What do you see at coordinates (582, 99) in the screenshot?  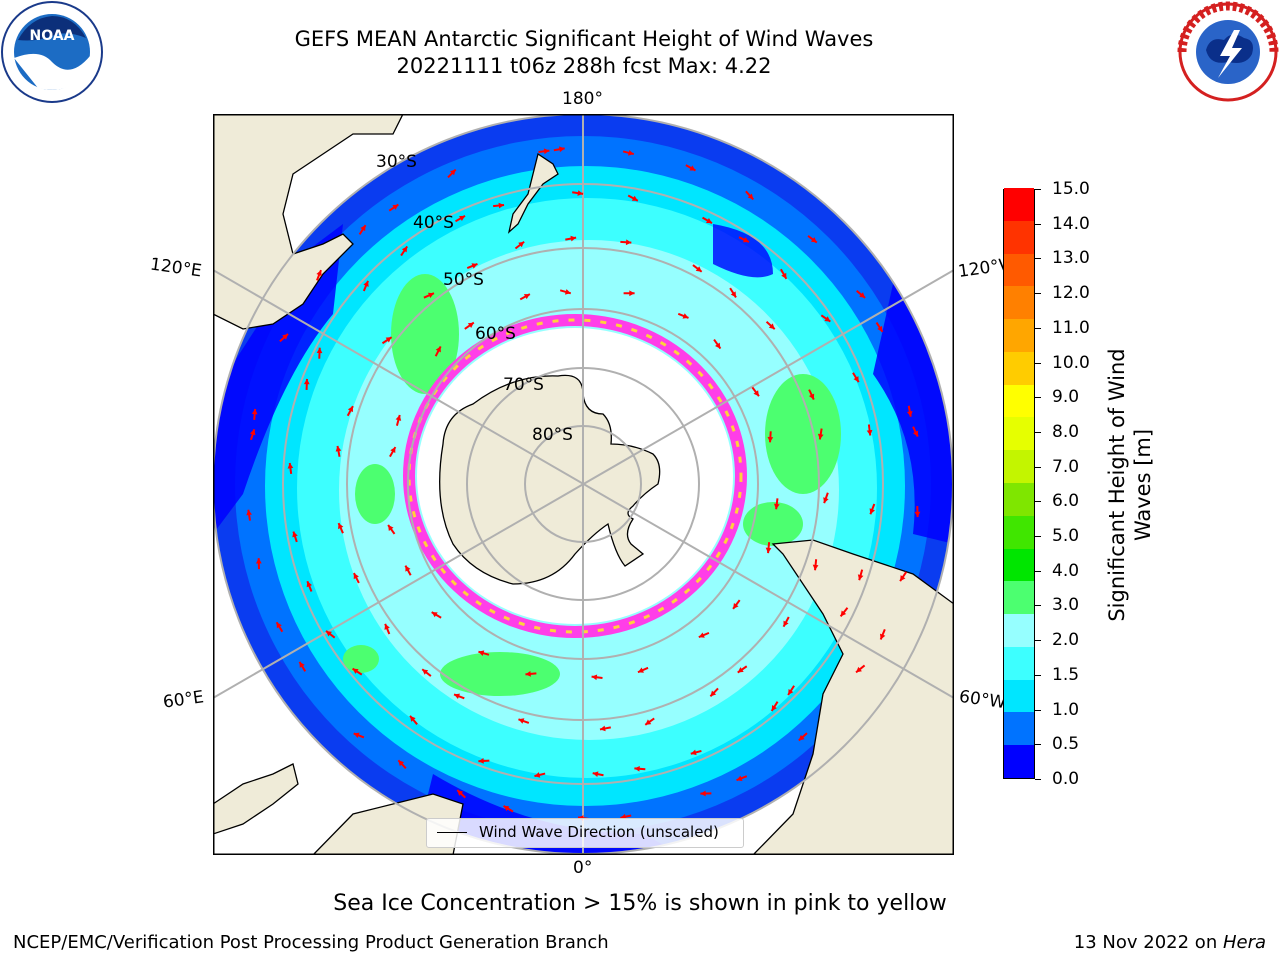 I see `lon-label-180: 180°` at bounding box center [582, 99].